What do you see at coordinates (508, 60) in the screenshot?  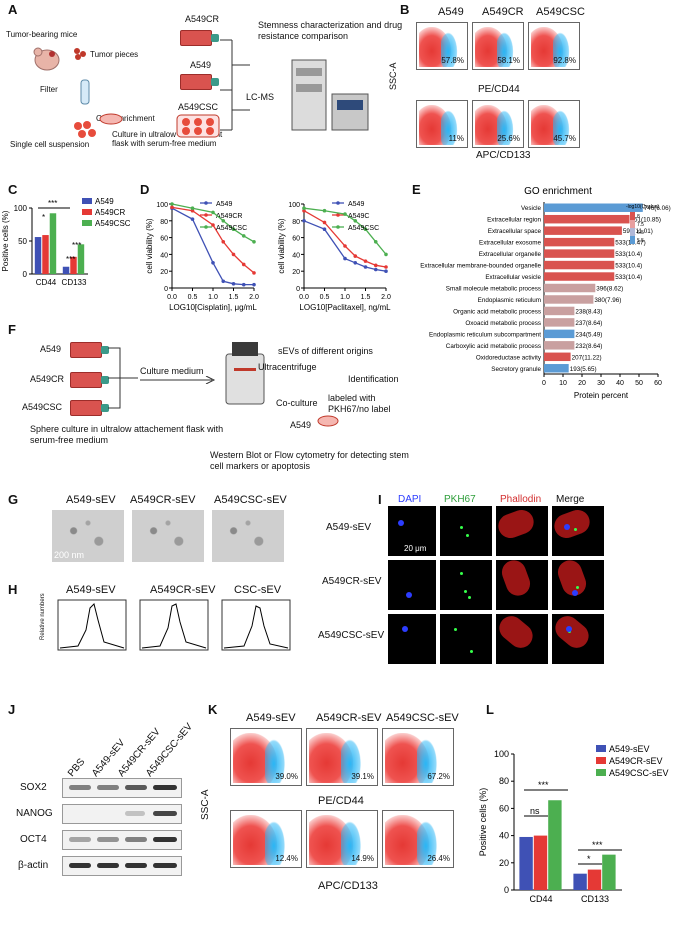 I see `flow-pct: 58.1%` at bounding box center [508, 60].